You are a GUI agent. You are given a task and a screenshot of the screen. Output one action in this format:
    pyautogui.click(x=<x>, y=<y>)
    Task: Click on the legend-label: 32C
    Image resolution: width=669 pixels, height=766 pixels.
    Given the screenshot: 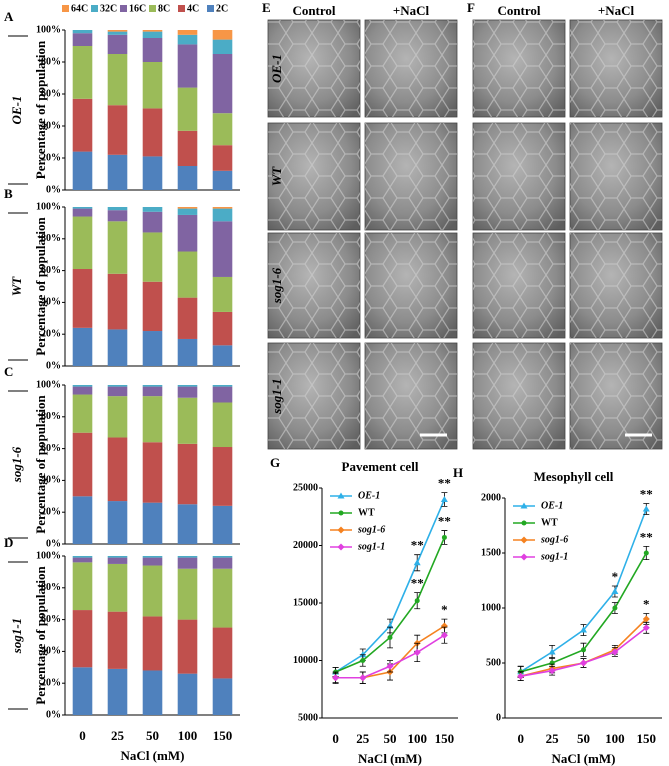 What is the action you would take?
    pyautogui.click(x=108, y=8)
    